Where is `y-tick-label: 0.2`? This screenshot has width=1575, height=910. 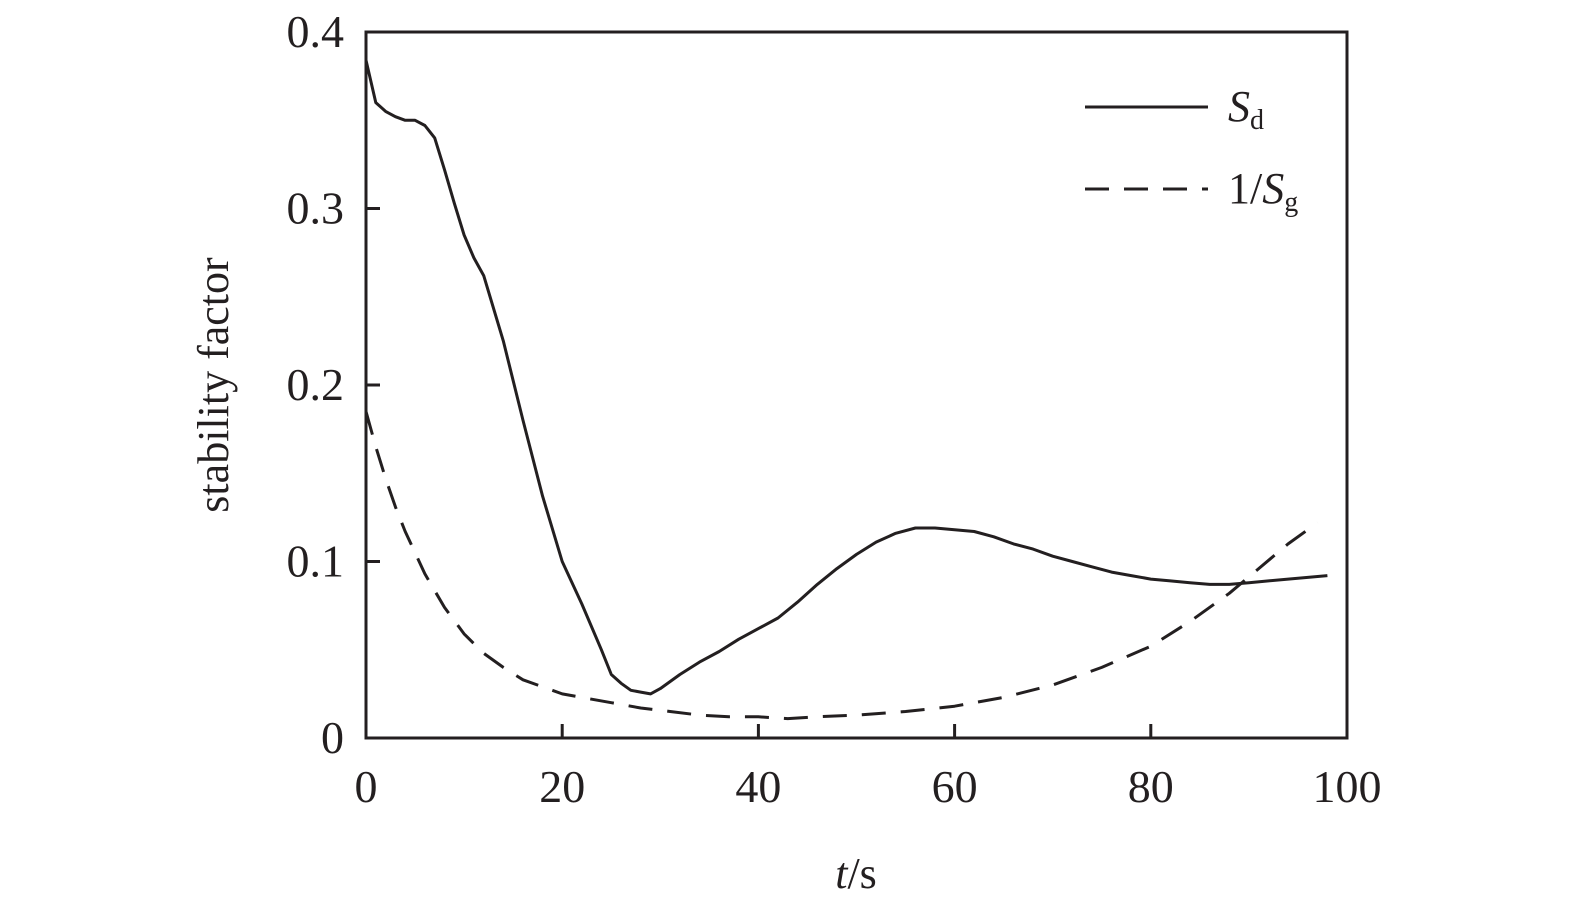
y-tick-label: 0.2 is located at coordinates (316, 384).